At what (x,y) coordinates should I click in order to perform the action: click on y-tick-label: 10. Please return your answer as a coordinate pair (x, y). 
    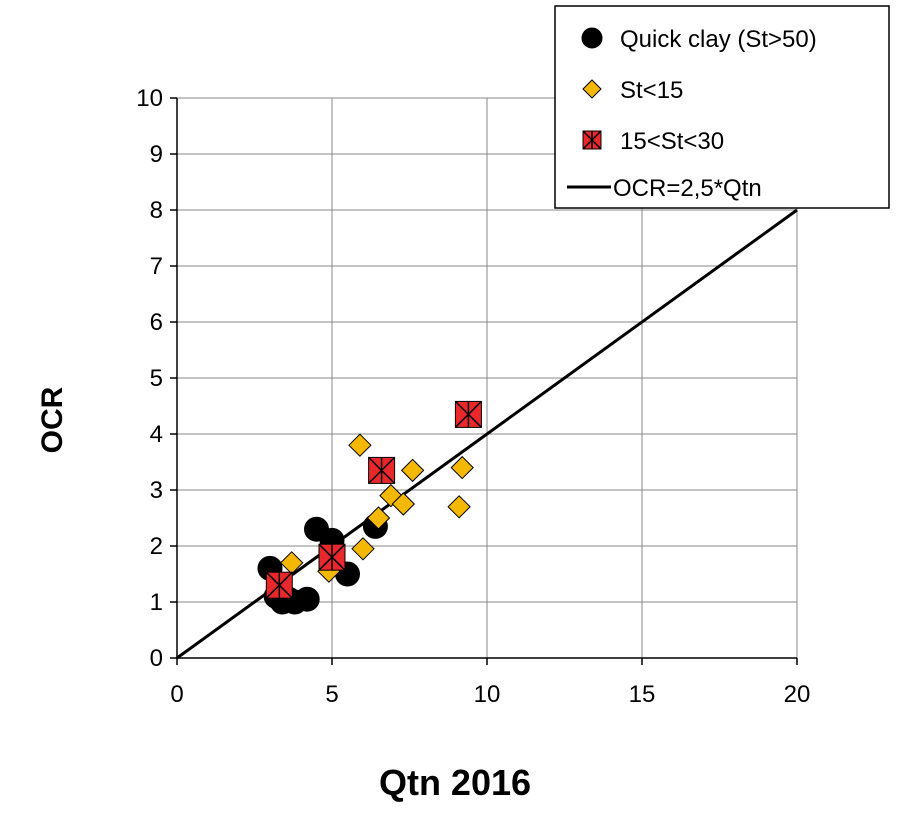
    Looking at the image, I should click on (149, 98).